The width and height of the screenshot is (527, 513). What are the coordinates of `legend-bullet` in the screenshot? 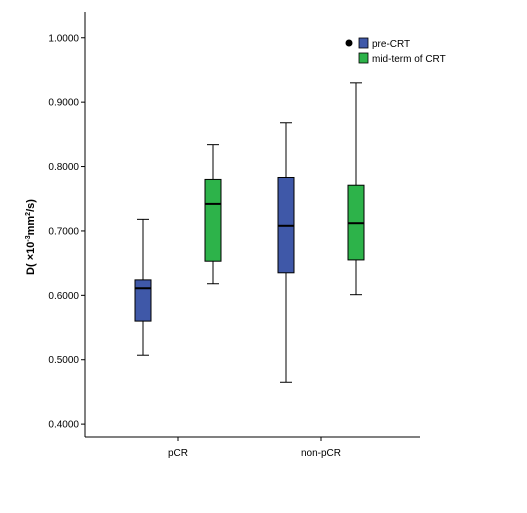 It's located at (349, 43).